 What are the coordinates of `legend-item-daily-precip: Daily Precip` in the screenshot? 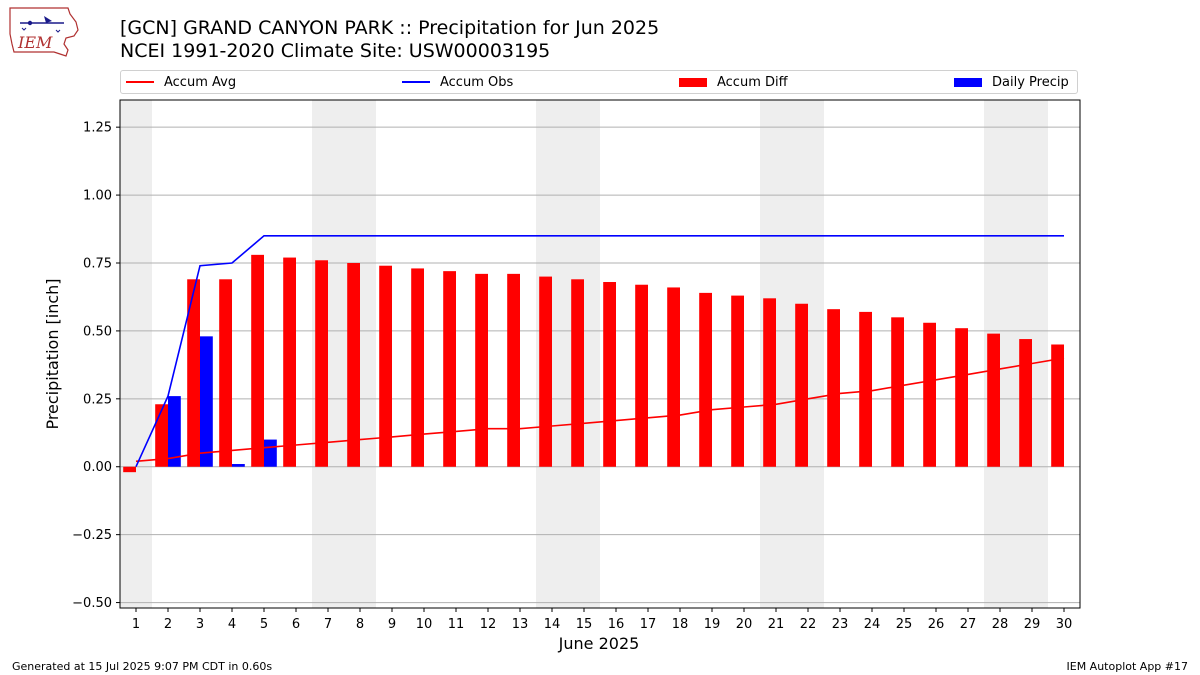 It's located at (1011, 82).